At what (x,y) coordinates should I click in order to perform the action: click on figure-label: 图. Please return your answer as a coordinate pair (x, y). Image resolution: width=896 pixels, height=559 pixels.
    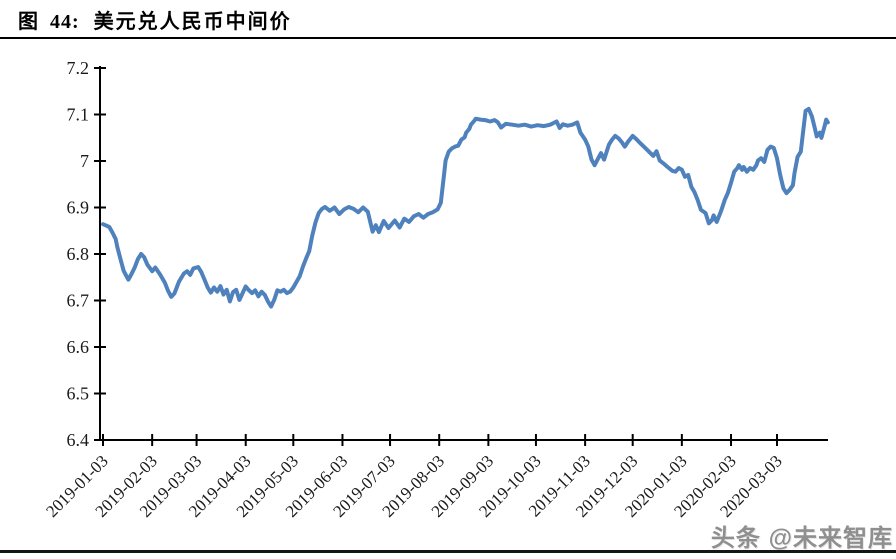
    Looking at the image, I should click on (28, 22).